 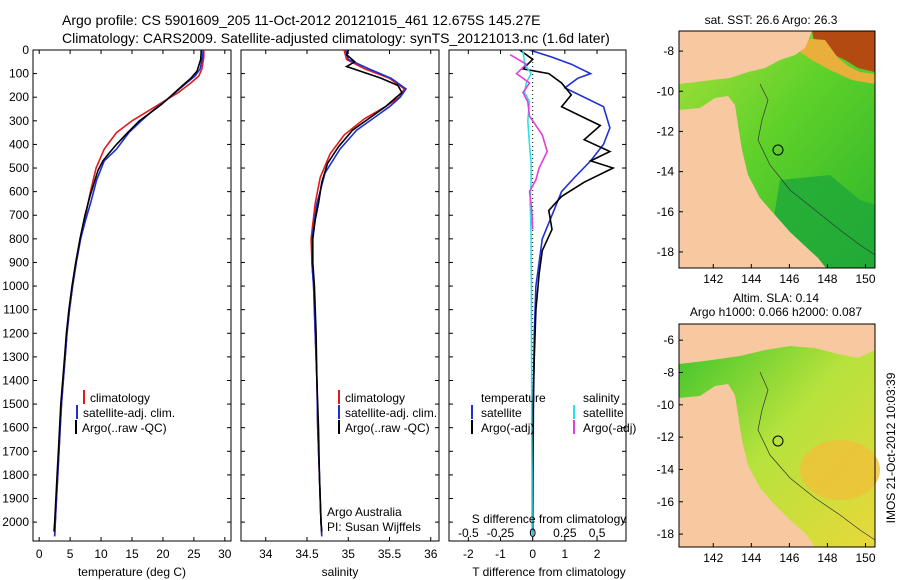 I want to click on y-tick-label: 1300, so click(x=15, y=357).